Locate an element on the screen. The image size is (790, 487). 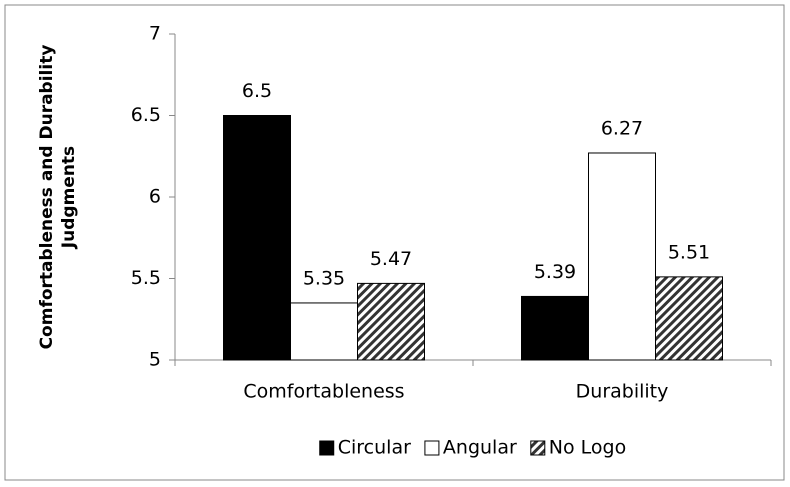
y-tick-label: 7 is located at coordinates (155, 34).